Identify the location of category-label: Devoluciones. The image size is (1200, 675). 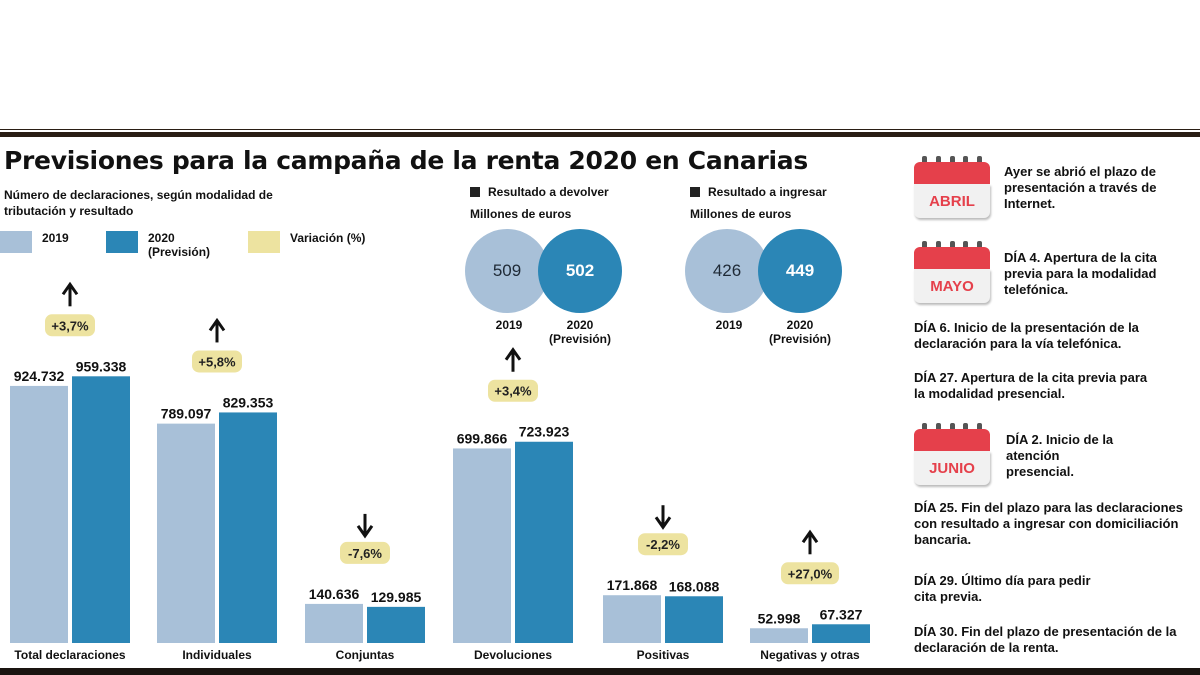
(513, 655).